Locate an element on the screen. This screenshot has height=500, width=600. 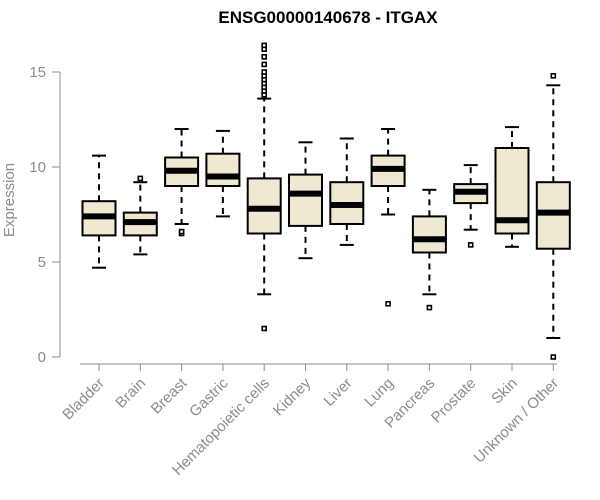
x-tick-label-brain: Brain is located at coordinates (130, 393).